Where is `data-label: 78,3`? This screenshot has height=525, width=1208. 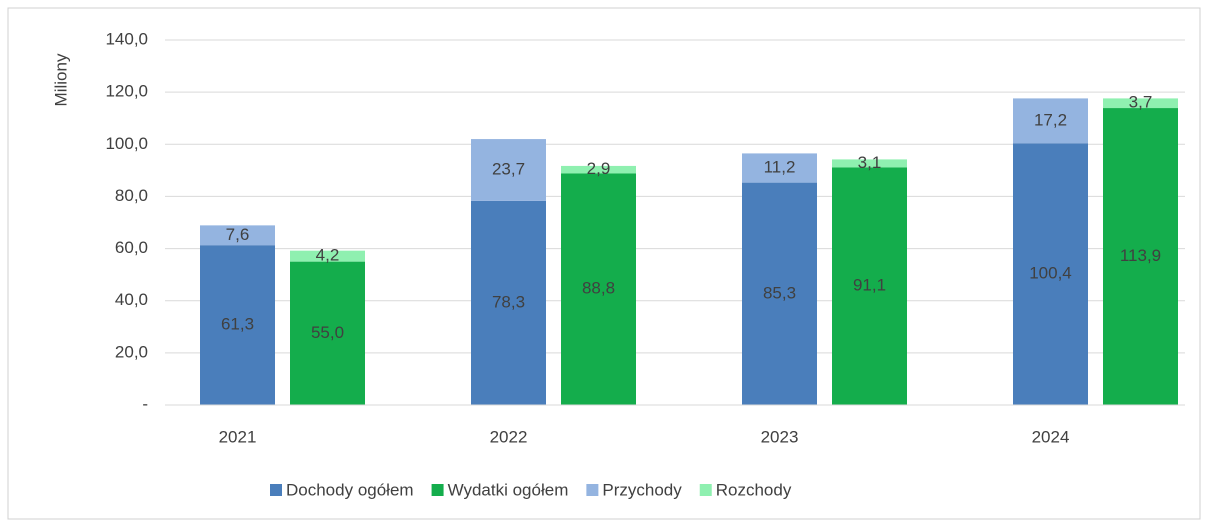
data-label: 78,3 is located at coordinates (508, 301).